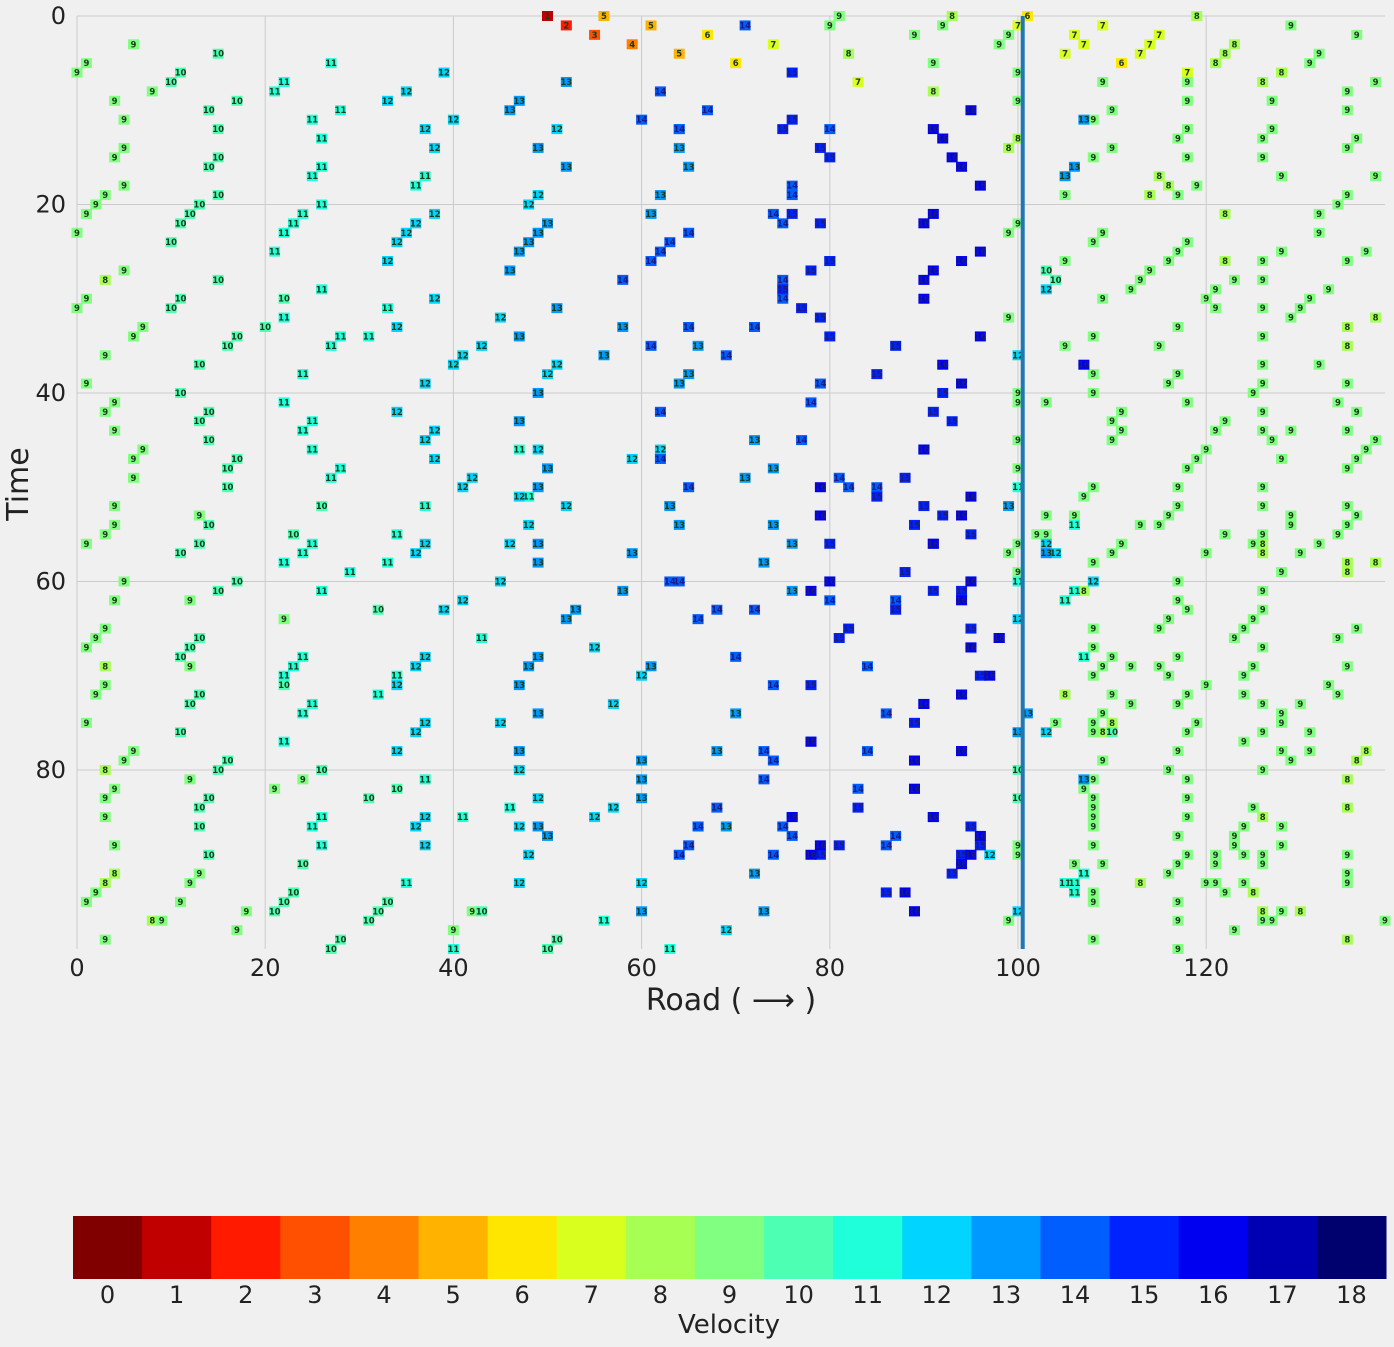 The height and width of the screenshot is (1347, 1394). I want to click on car-marker: 5, so click(604, 16).